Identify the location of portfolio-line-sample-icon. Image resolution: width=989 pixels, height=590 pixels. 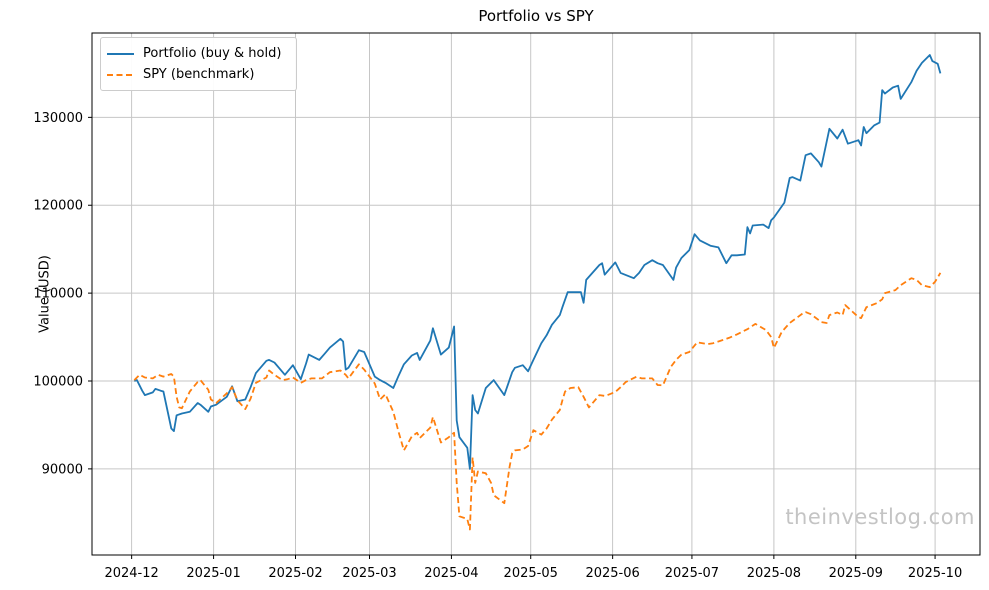
(120, 53).